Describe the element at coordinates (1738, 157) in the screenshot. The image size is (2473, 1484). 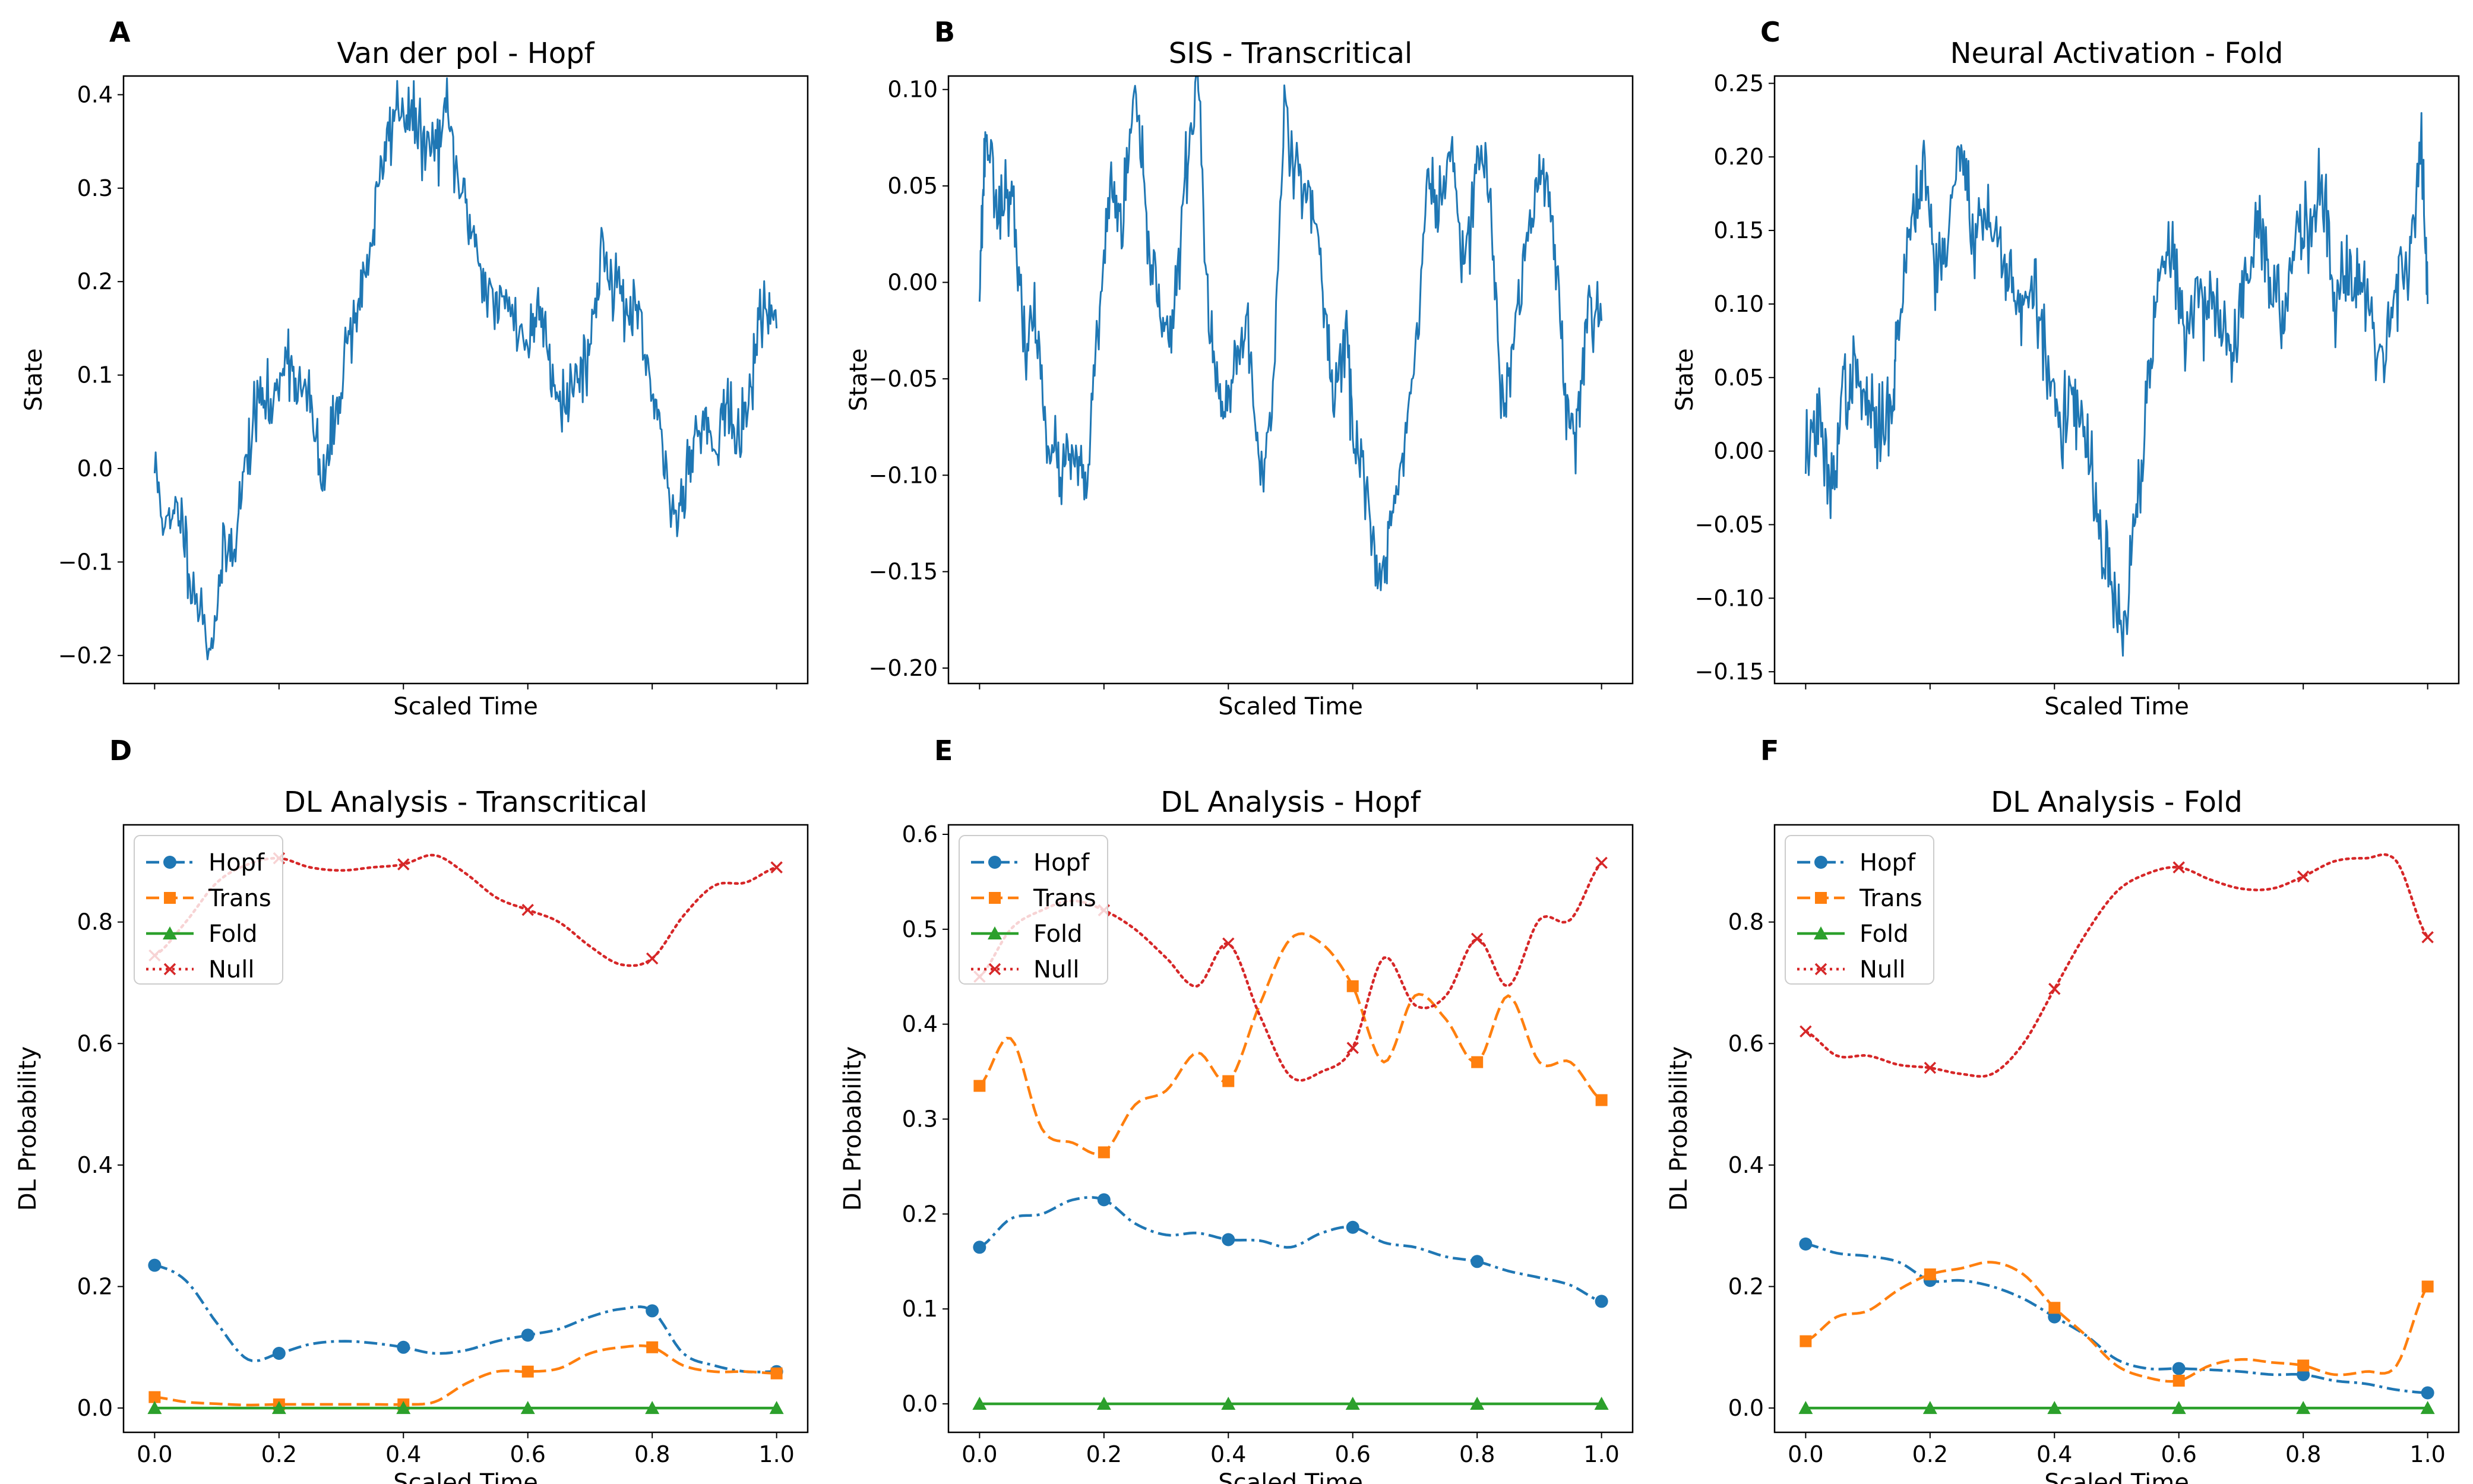
I see `y-tick-label: 0.20` at that location.